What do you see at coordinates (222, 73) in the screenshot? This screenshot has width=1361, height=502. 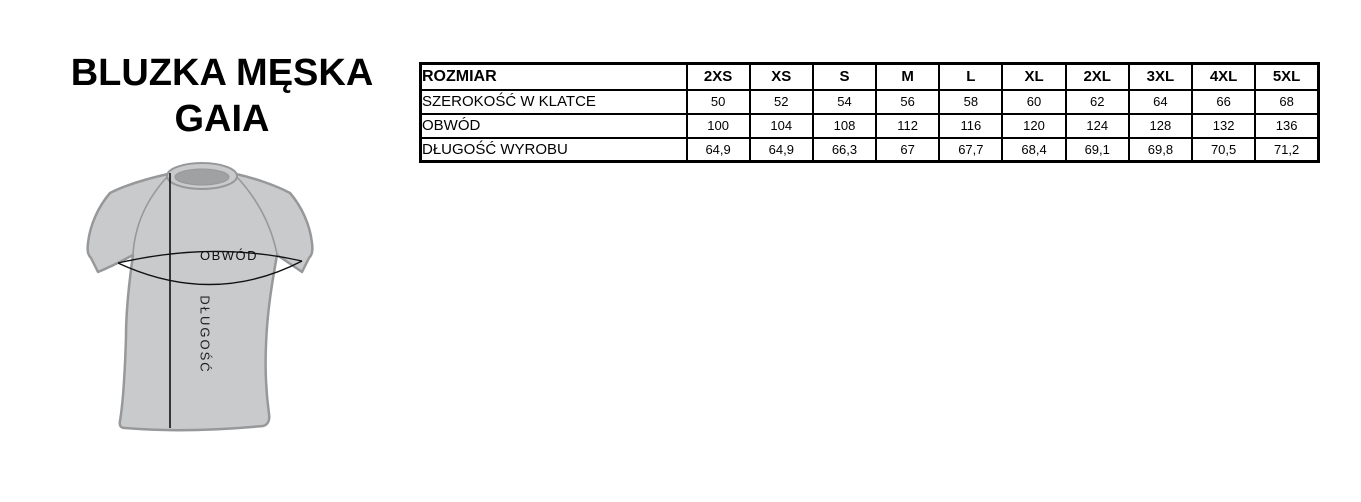 I see `product-title-line1: BLUZKA MĘSKA` at bounding box center [222, 73].